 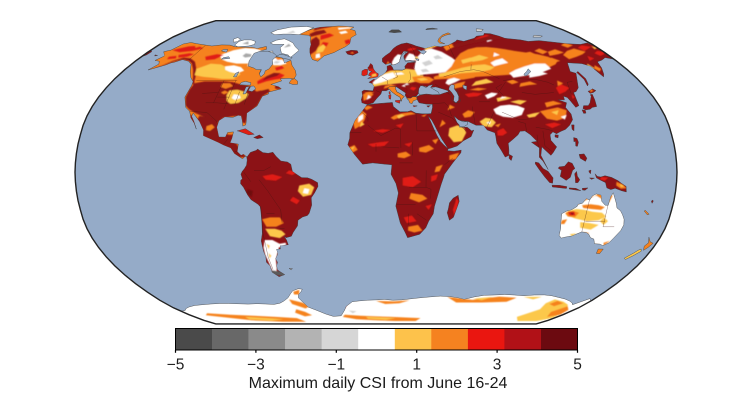 I want to click on svg-text: −3, so click(x=256, y=364).